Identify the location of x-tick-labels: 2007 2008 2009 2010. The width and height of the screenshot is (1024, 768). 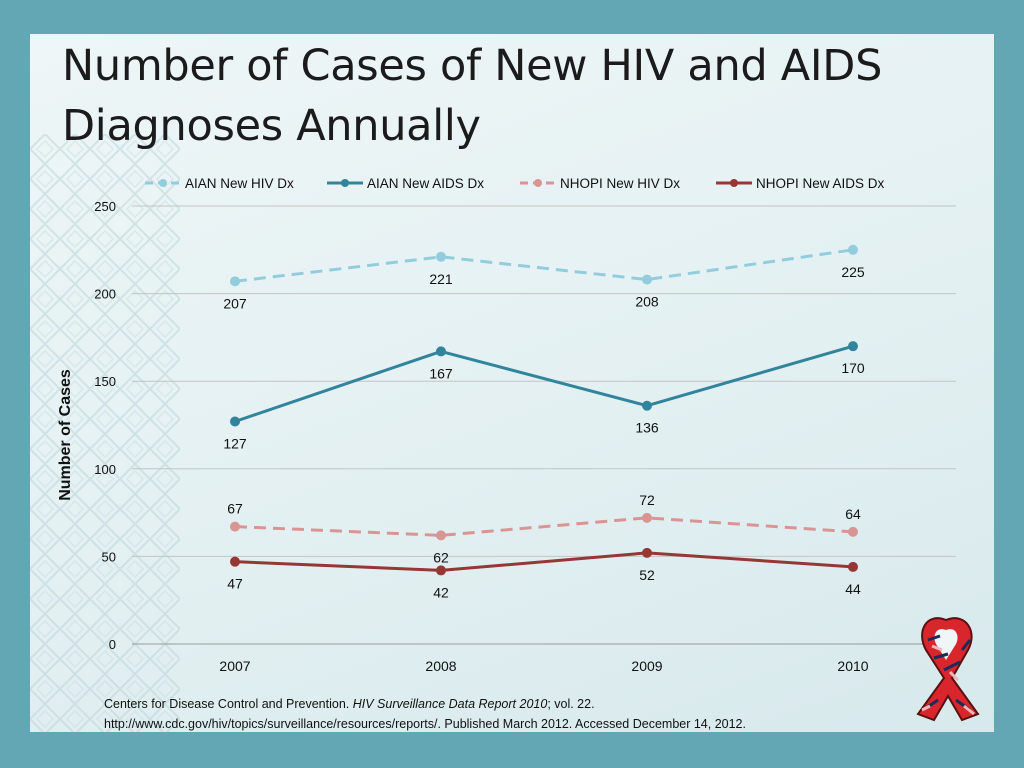
(543, 666).